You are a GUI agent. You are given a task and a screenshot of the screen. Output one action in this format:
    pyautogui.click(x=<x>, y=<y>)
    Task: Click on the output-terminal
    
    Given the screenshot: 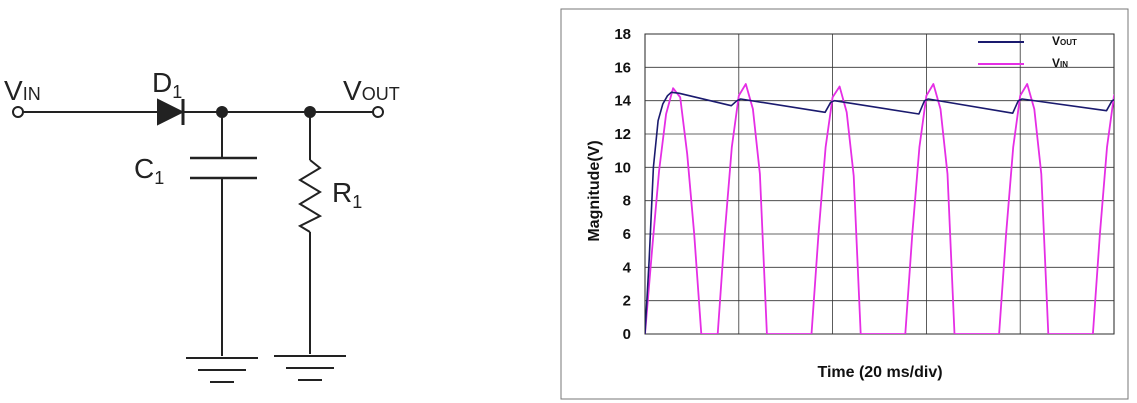 What is the action you would take?
    pyautogui.click(x=378, y=112)
    